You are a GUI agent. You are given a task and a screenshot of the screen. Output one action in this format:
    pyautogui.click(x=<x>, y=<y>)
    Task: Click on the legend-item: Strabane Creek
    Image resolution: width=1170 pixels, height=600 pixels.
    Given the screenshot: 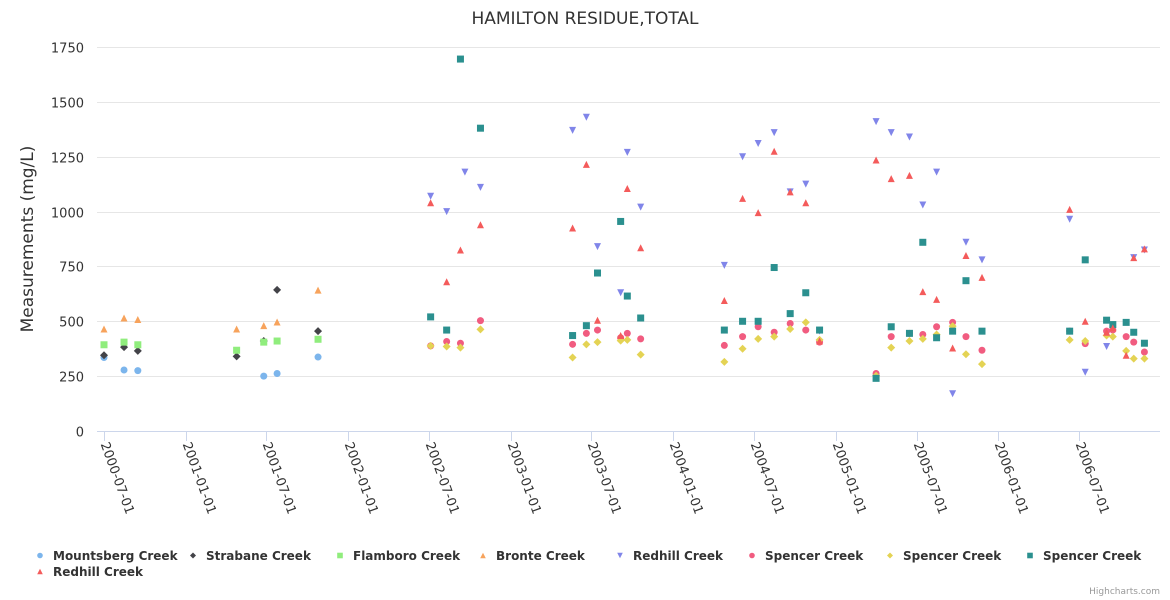 What is the action you would take?
    pyautogui.click(x=251, y=556)
    